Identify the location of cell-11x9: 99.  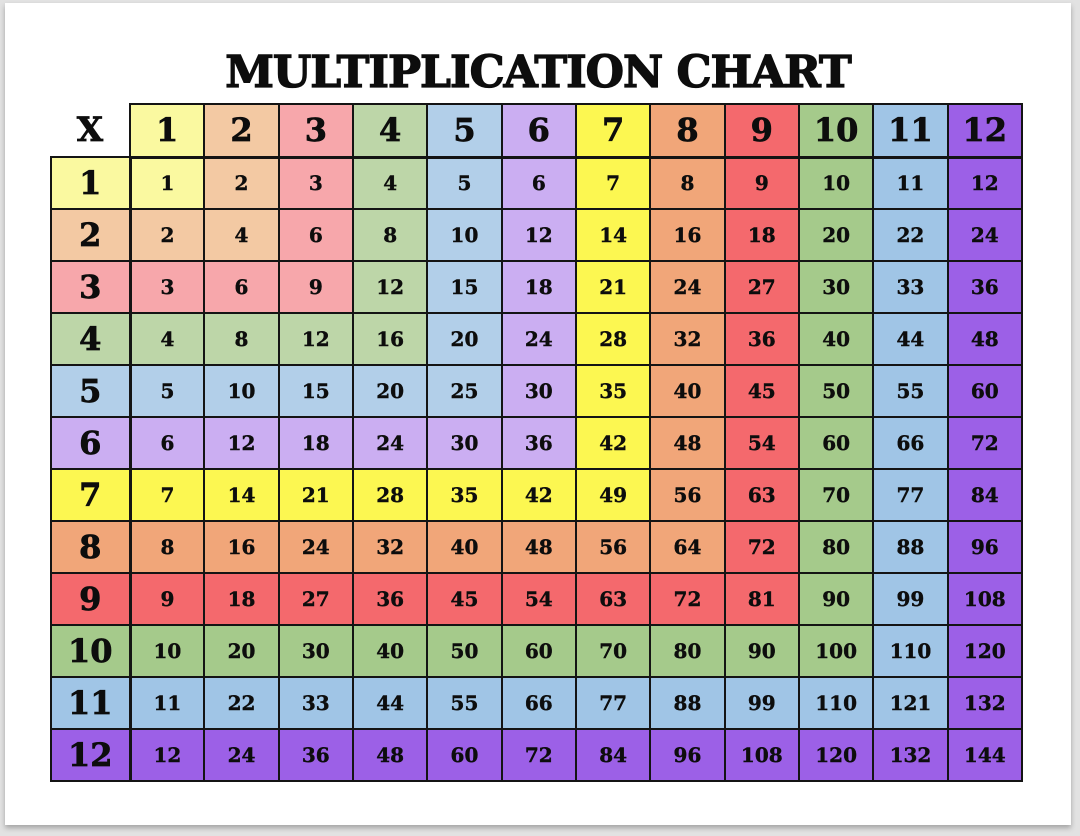
(761, 703).